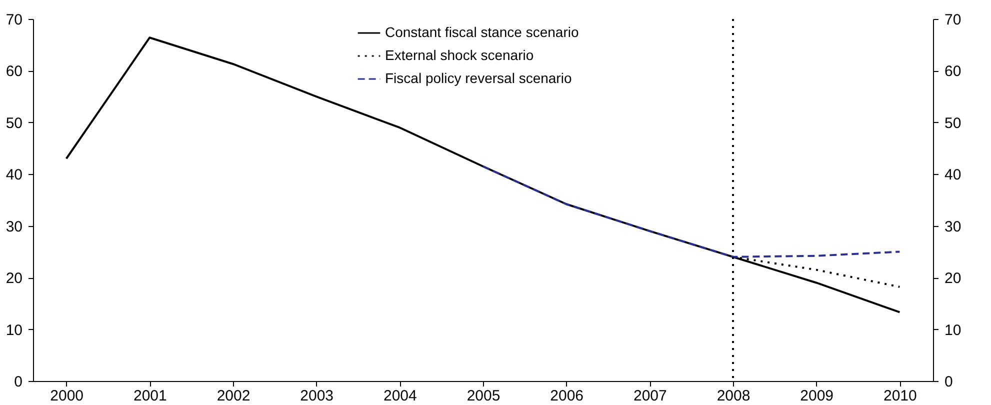 This screenshot has height=405, width=991. I want to click on x-tick-label: 2008, so click(733, 396).